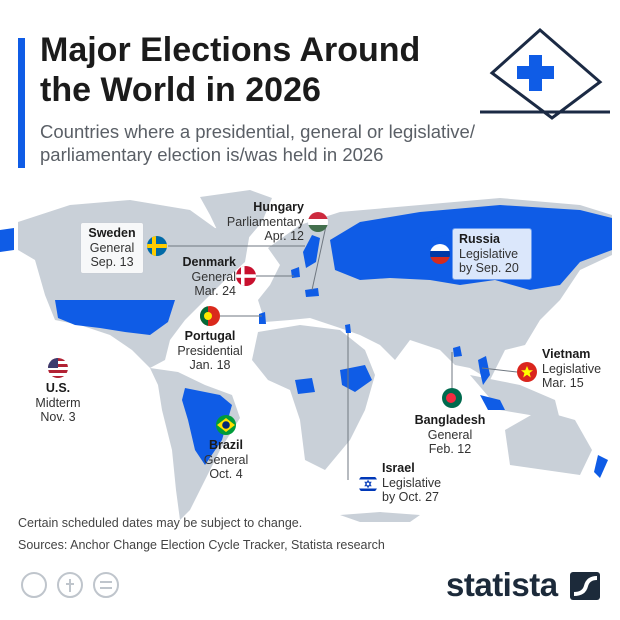 This screenshot has width=620, height=620. Describe the element at coordinates (210, 316) in the screenshot. I see `flag-portugal` at that location.